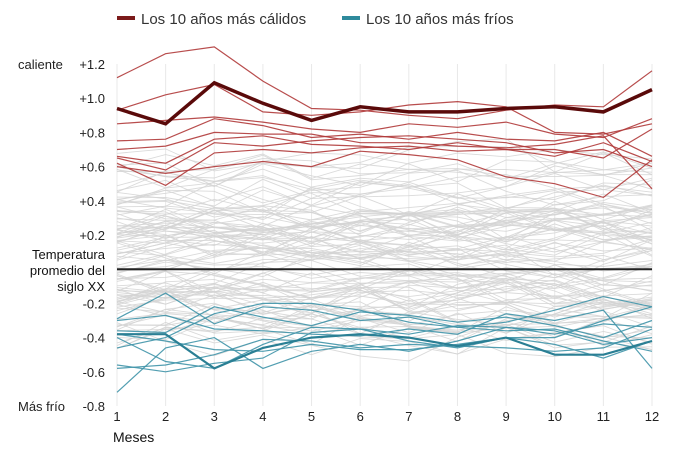 The image size is (680, 461). What do you see at coordinates (384, 103) in the screenshot?
I see `warm-highlight-line` at bounding box center [384, 103].